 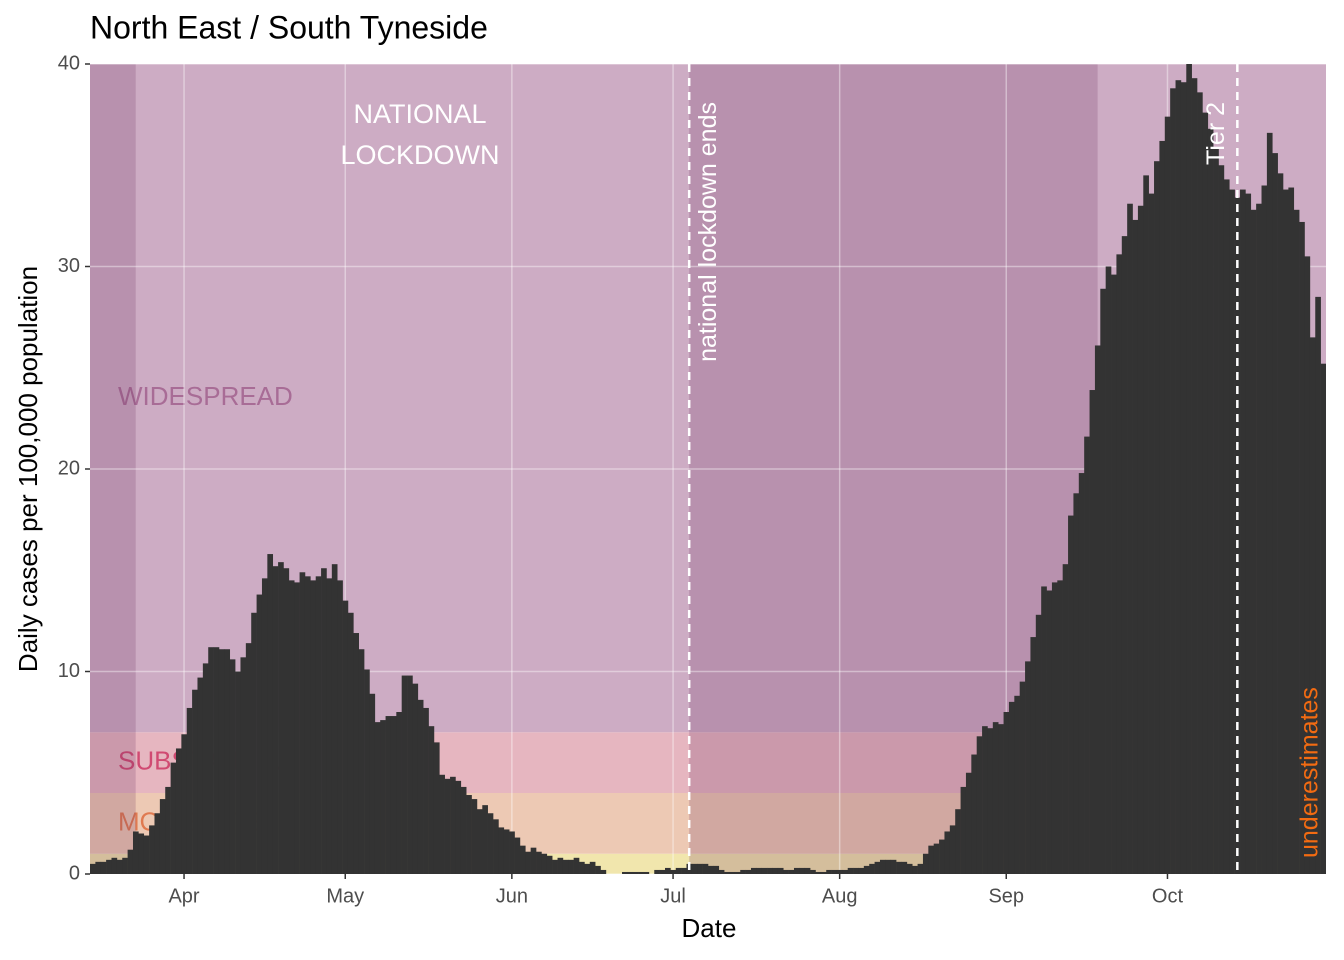 I want to click on note: underestimates, so click(x=1310, y=772).